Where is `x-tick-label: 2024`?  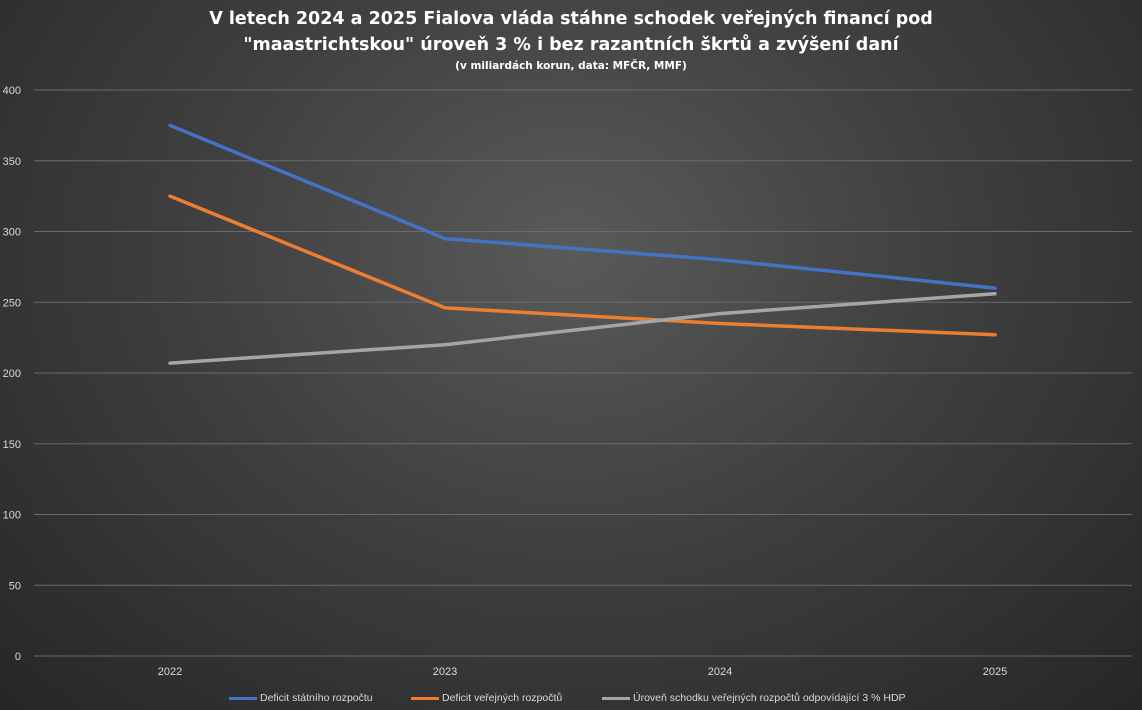
x-tick-label: 2024 is located at coordinates (720, 672).